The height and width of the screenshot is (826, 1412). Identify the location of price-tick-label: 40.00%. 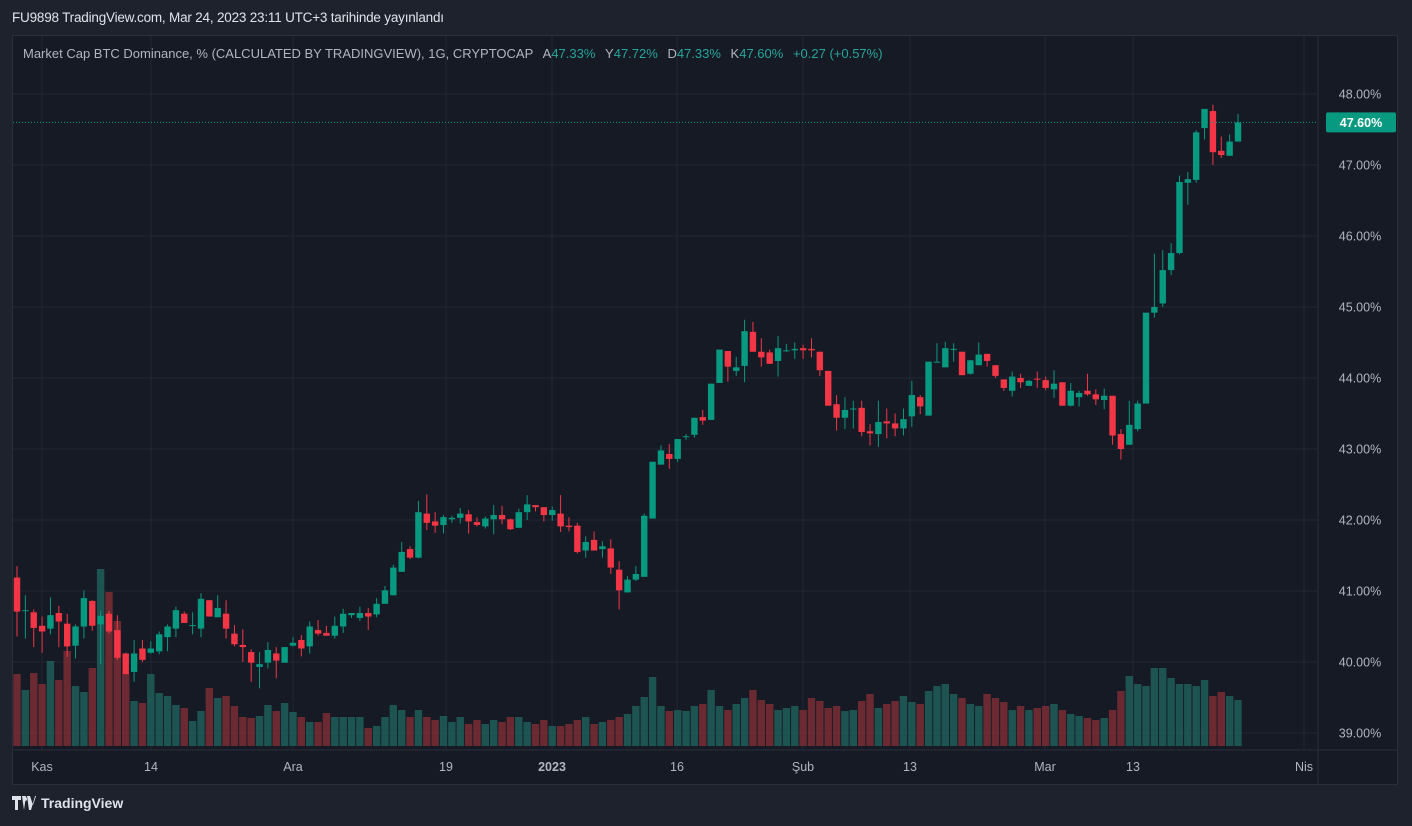
(1360, 663).